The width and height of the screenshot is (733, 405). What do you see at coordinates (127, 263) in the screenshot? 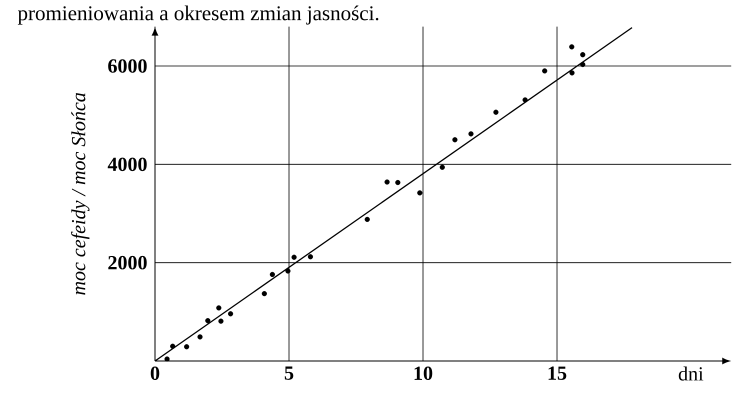
I see `y-tick-label: 2000` at bounding box center [127, 263].